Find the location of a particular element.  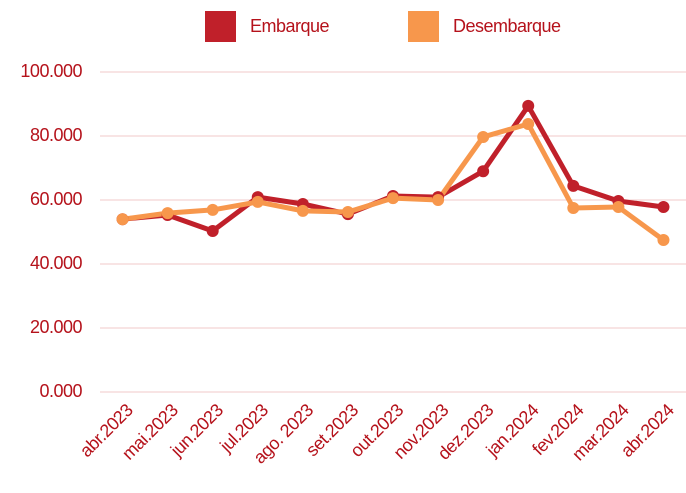

legend-label: Embarque is located at coordinates (290, 26).